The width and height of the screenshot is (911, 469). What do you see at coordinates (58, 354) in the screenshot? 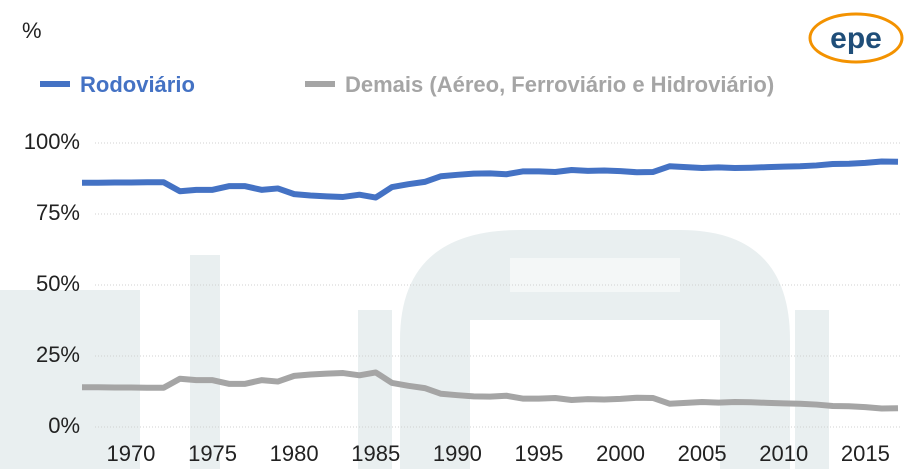
I see `y-tick-label: 25%` at bounding box center [58, 354].